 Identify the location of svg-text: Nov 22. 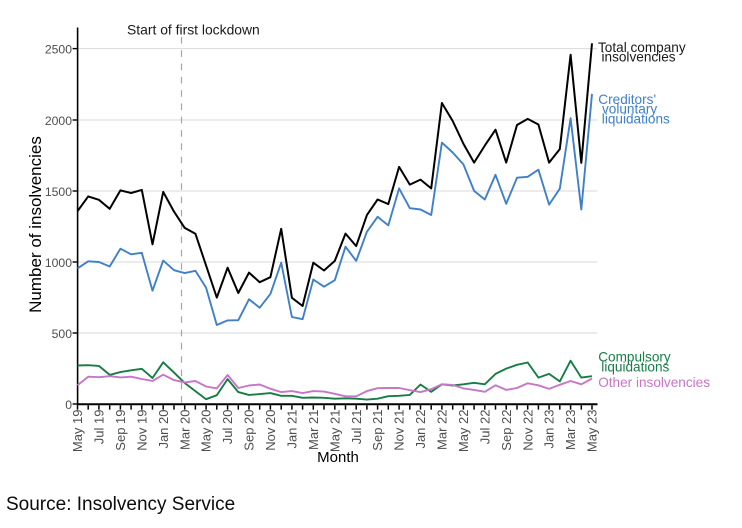
(527, 430).